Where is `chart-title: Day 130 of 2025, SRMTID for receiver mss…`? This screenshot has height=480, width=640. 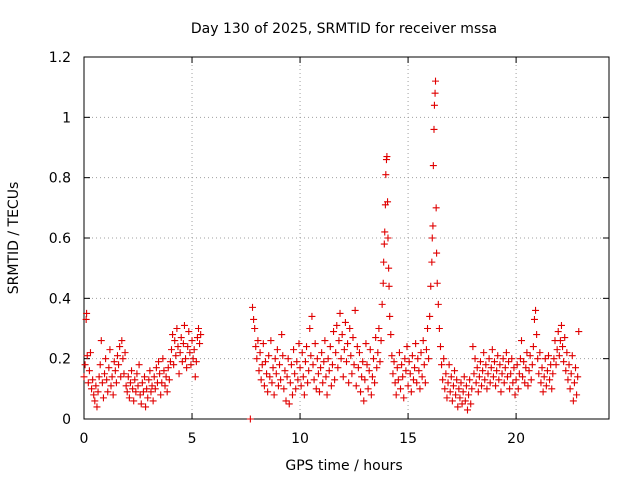 chart-title: Day 130 of 2025, SRMTID for receiver mss… is located at coordinates (344, 29).